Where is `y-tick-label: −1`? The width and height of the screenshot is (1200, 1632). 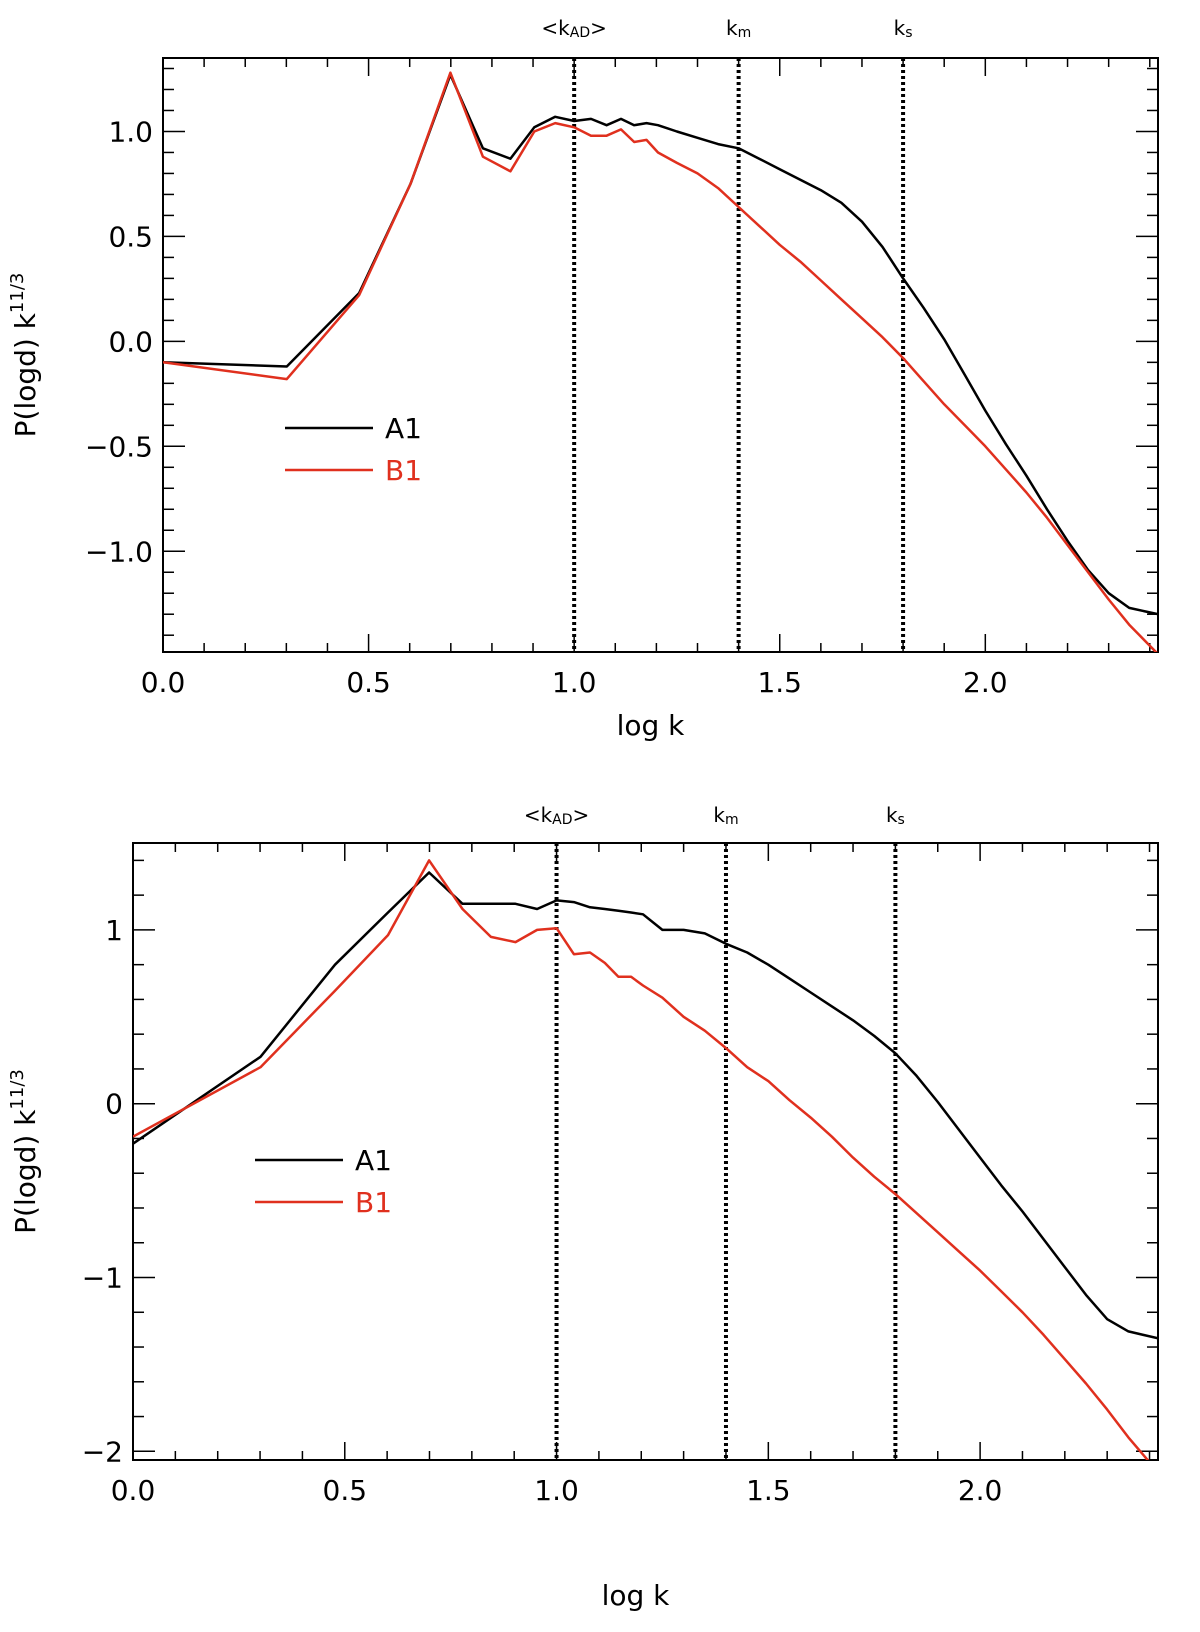
y-tick-label: −1 is located at coordinates (102, 1278).